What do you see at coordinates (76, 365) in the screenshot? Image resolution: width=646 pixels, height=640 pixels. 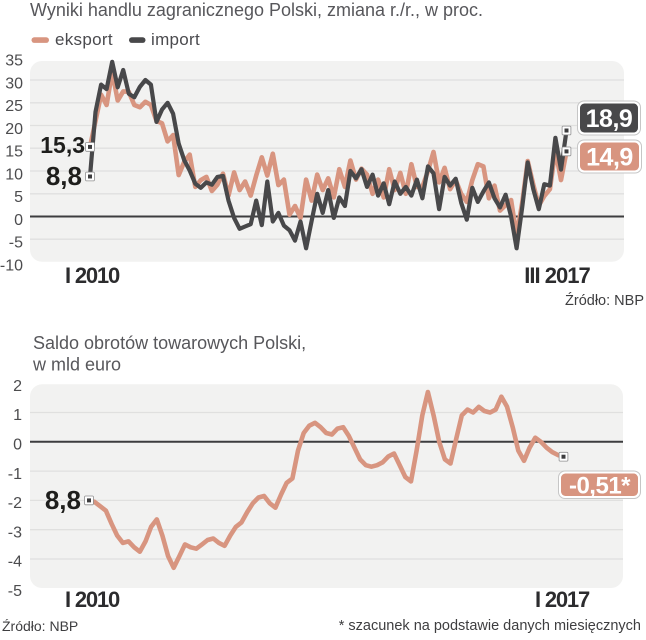 I see `svg-text: w mld euro` at bounding box center [76, 365].